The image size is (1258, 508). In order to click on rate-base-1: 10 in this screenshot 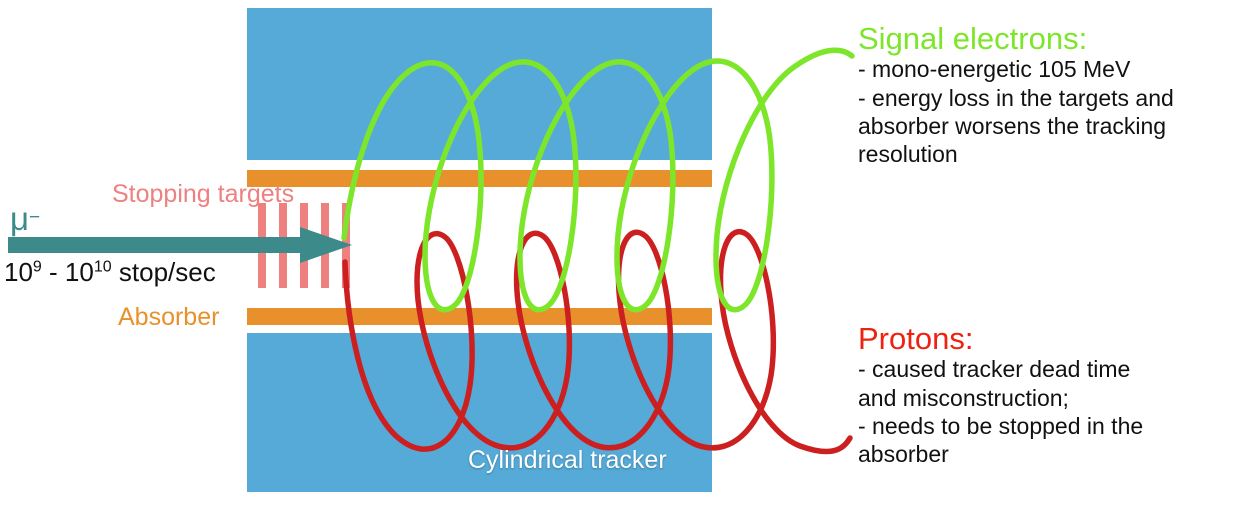, I will do `click(18, 272)`.